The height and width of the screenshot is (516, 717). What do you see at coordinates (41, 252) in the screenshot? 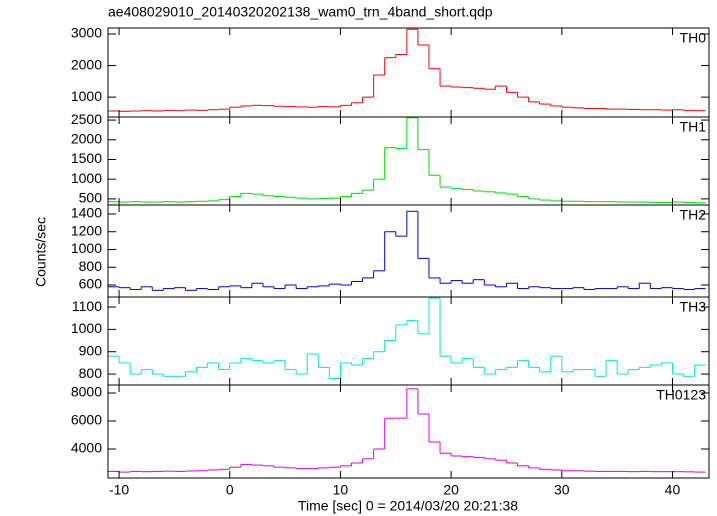
I see `y-axis-label: Counts/sec` at bounding box center [41, 252].